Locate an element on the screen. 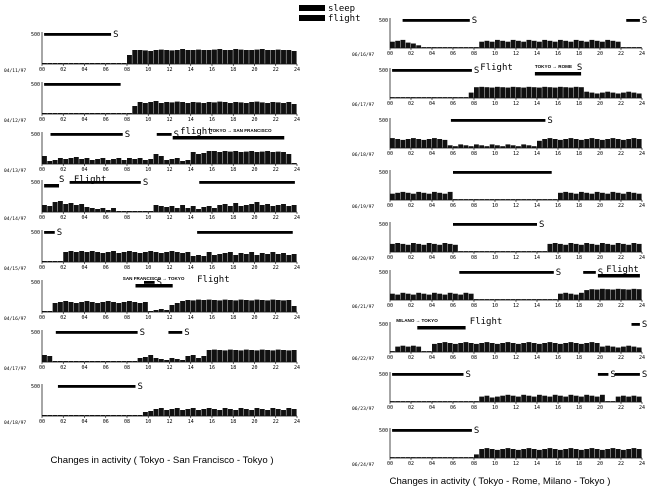  x-tick-label: 10 is located at coordinates (148, 368).